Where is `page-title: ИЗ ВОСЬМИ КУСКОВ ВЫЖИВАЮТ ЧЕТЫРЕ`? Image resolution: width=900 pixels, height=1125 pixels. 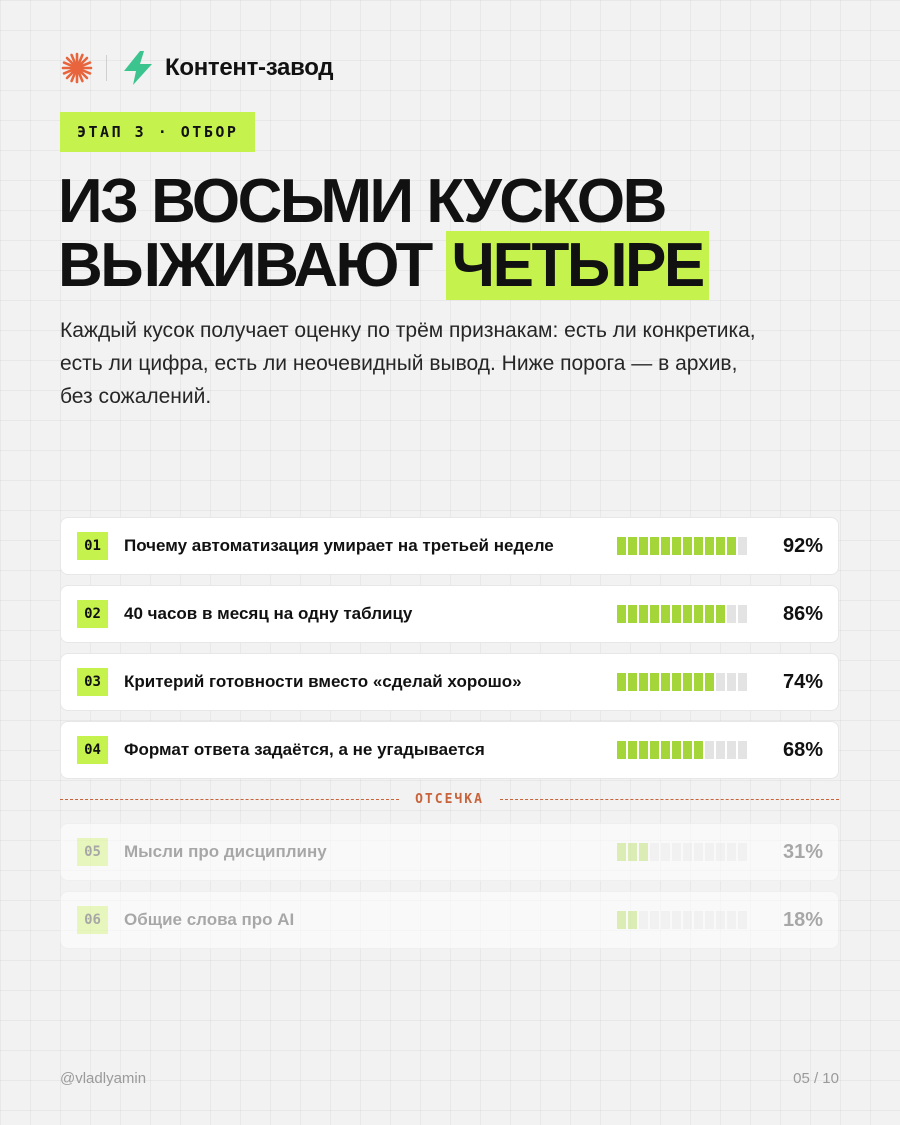
page-title: ИЗ ВОСЬМИ КУСКОВ ВЫЖИВАЮТ ЧЕТЫРЕ is located at coordinates (383, 233).